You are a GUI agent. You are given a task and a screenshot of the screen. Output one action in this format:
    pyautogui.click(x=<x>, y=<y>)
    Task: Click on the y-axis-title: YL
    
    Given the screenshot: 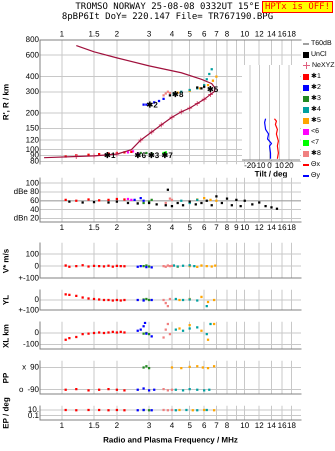 What is the action you would take?
    pyautogui.click(x=6, y=300)
    